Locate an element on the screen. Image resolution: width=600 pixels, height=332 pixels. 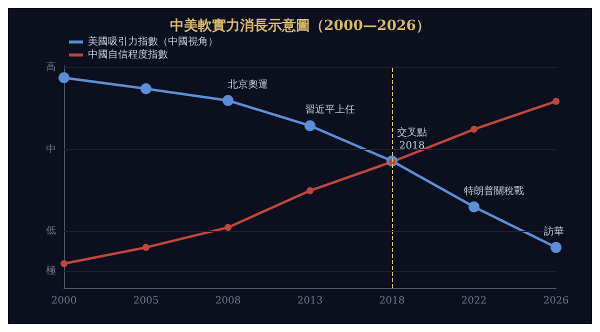
annotation: 北京奧運 is located at coordinates (248, 84).